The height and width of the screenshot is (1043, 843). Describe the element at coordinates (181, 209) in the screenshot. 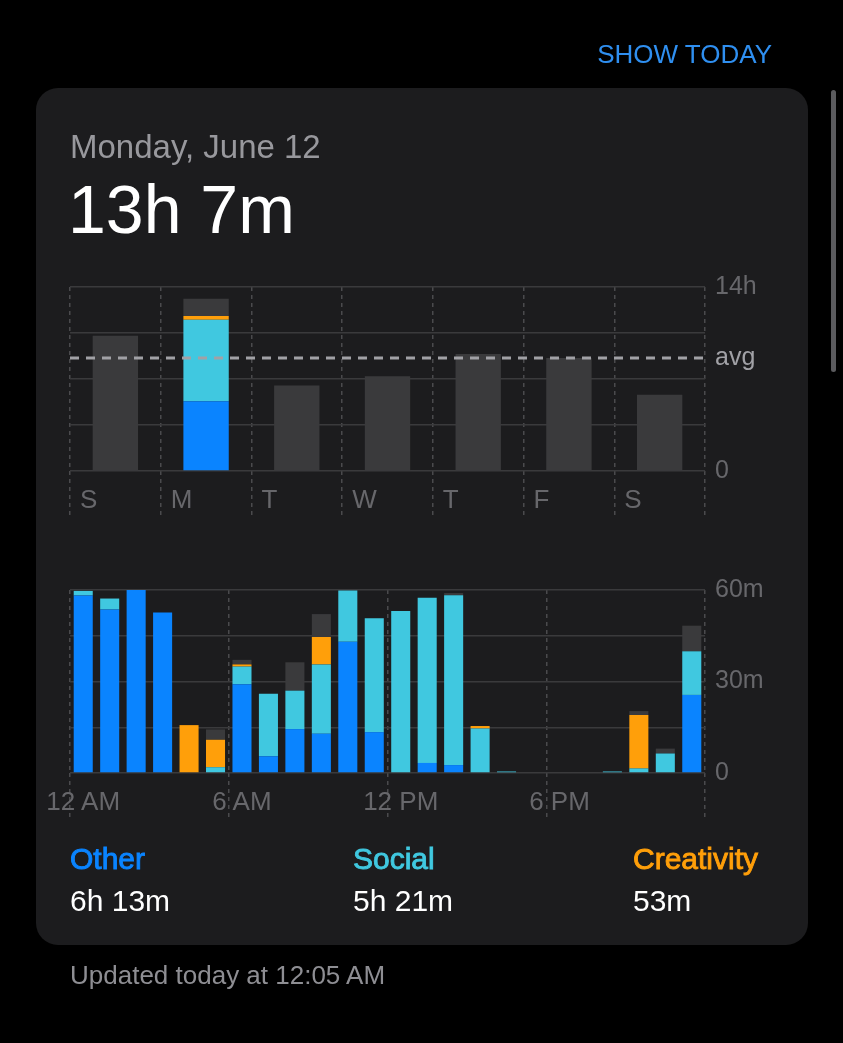

I see `chart-subtitle: 13h 7m` at that location.